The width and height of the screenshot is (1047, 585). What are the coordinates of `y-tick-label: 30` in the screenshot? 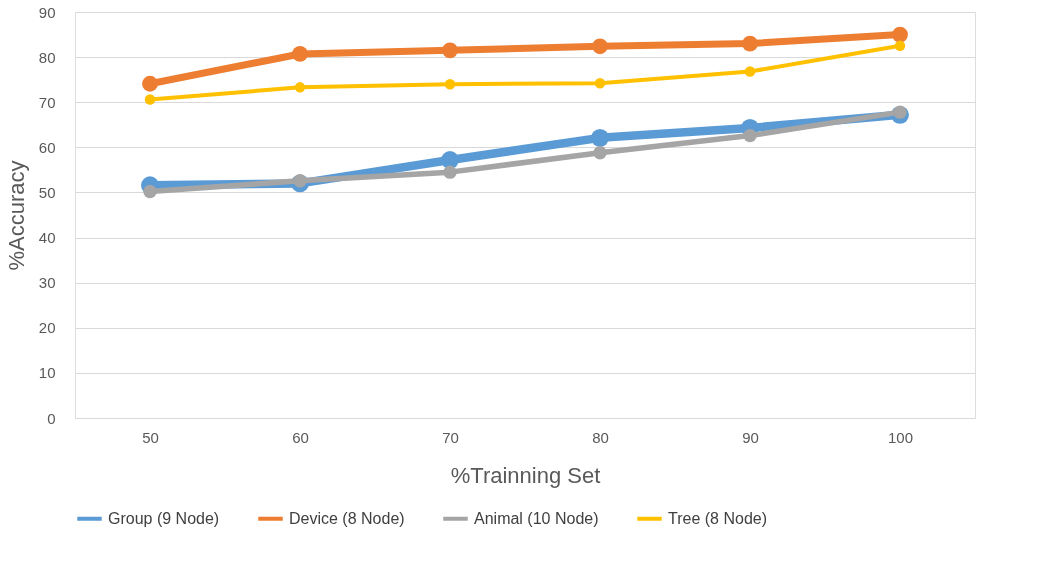 It's located at (47, 283).